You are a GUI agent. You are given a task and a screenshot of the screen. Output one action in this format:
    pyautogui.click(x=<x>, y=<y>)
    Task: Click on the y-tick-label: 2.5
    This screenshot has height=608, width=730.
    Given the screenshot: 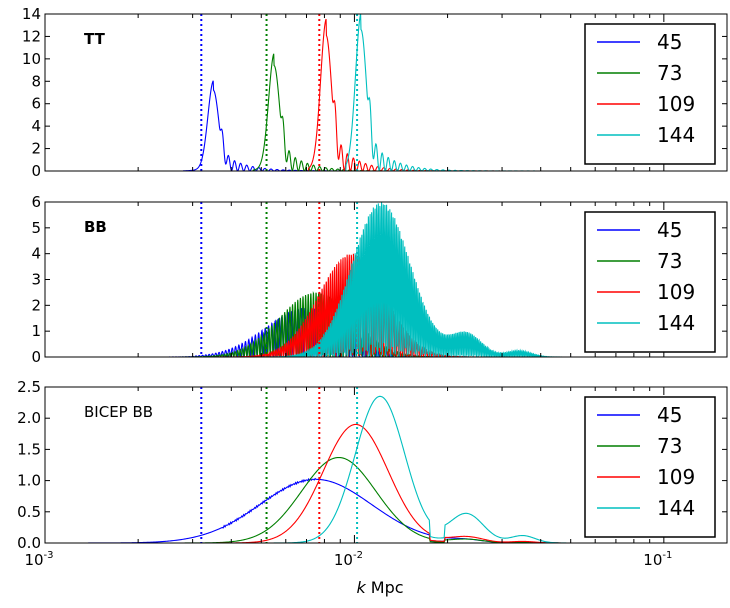 What is the action you would take?
    pyautogui.click(x=29, y=387)
    